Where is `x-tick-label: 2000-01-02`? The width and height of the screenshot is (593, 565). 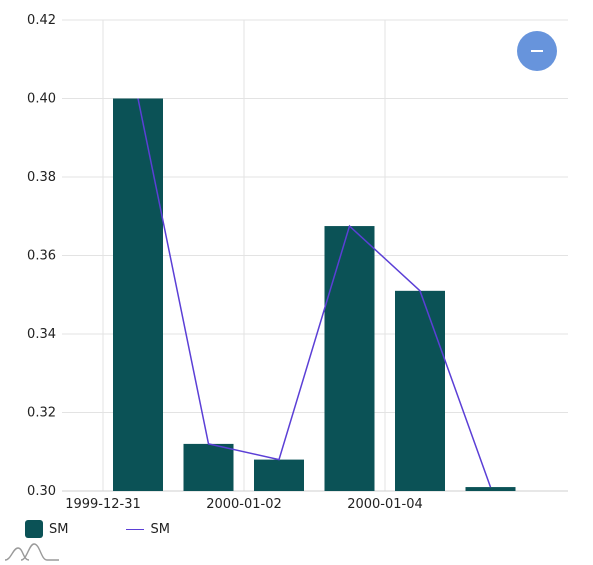 x-tick-label: 2000-01-02 is located at coordinates (244, 504).